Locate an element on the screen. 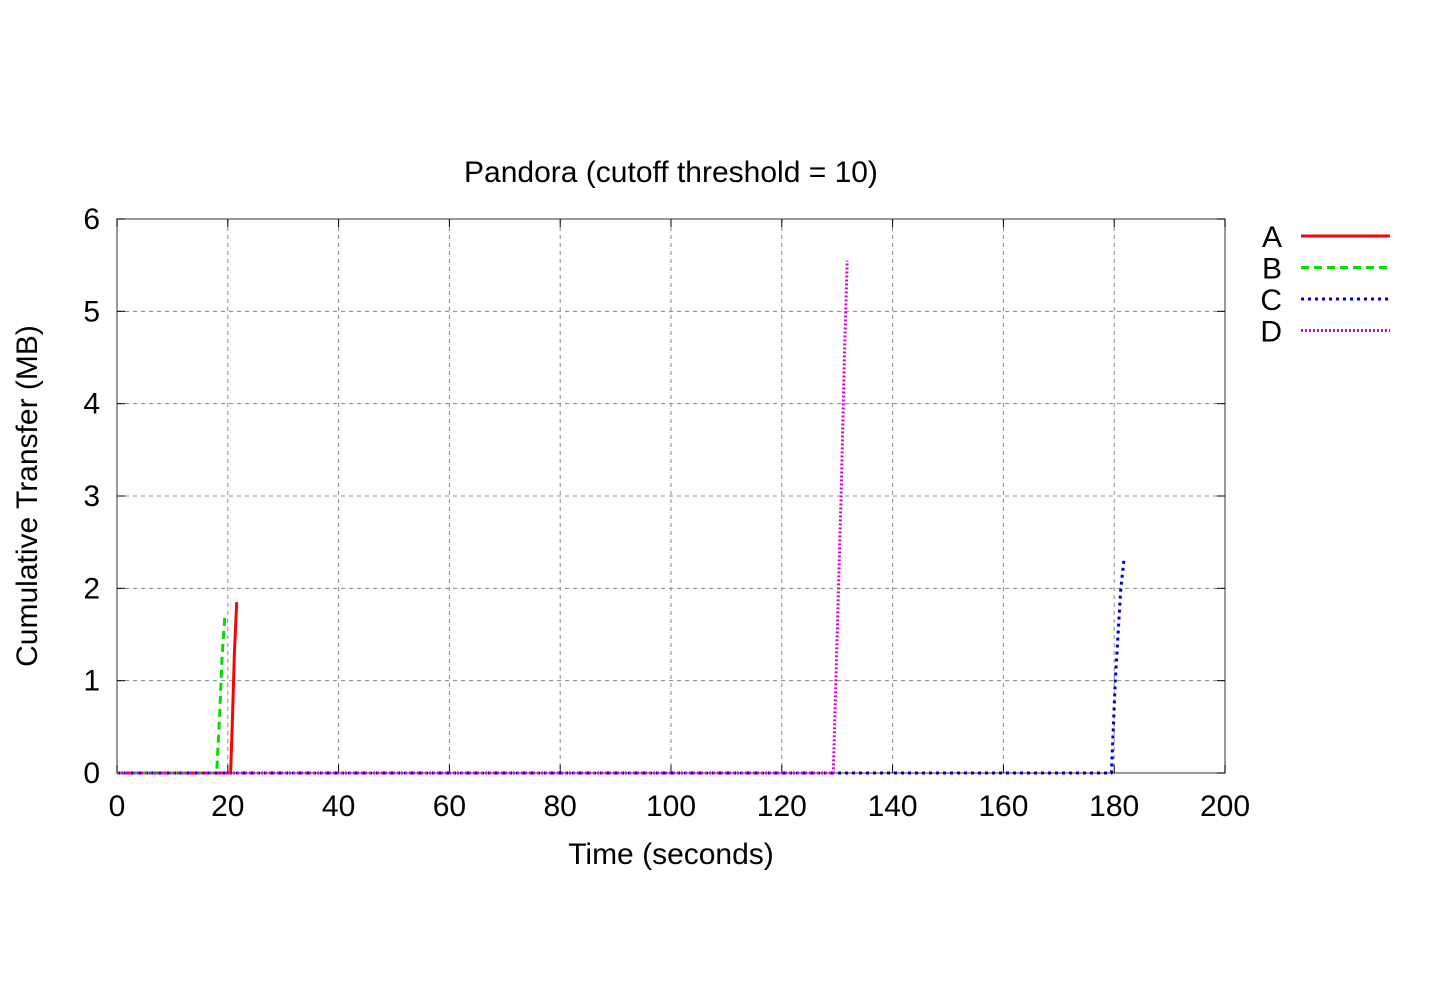 This screenshot has height=1000, width=1429. y-tick-label: 0 is located at coordinates (91, 773).